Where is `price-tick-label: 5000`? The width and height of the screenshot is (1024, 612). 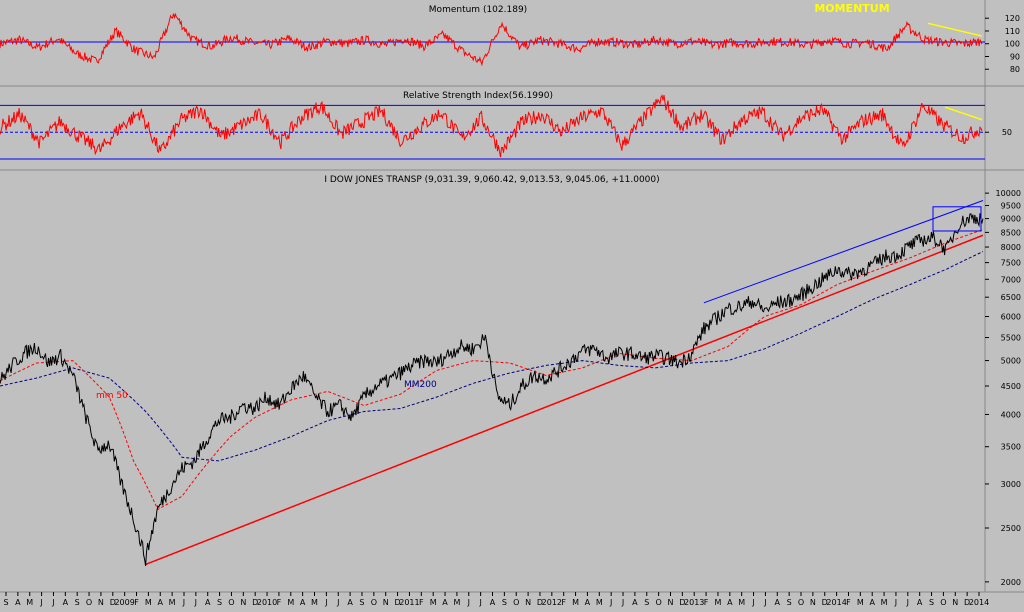 price-tick-label: 5000 is located at coordinates (1011, 361).